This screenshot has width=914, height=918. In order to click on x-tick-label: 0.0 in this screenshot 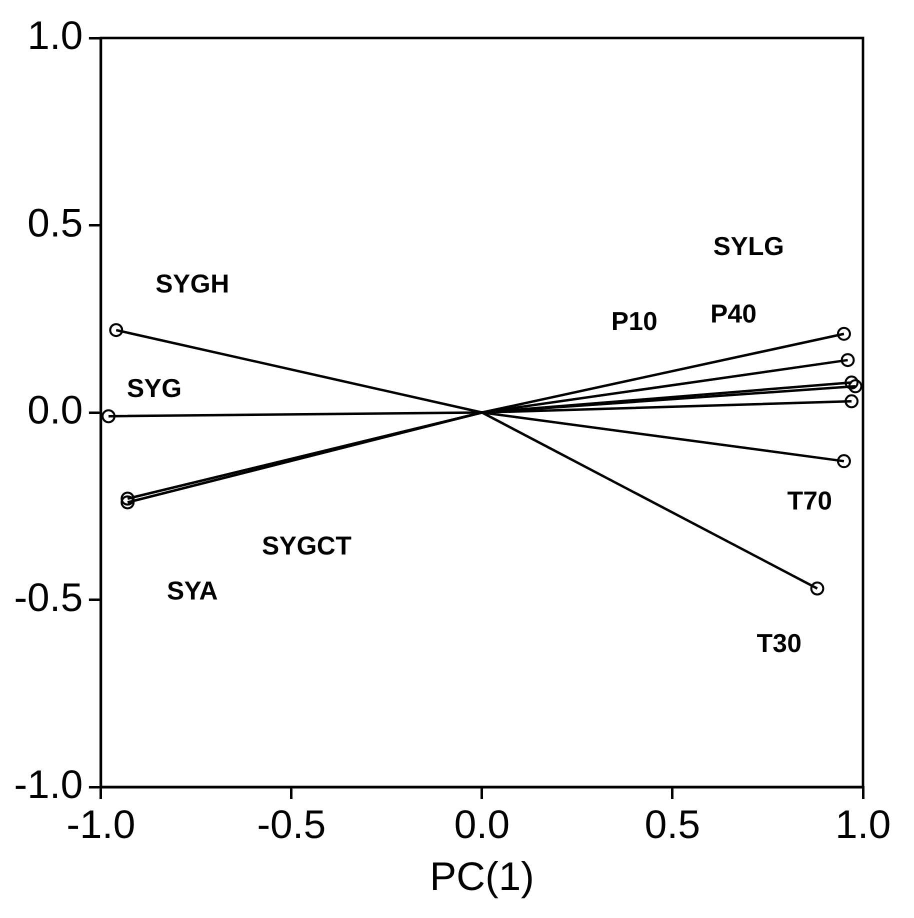, I will do `click(482, 825)`.